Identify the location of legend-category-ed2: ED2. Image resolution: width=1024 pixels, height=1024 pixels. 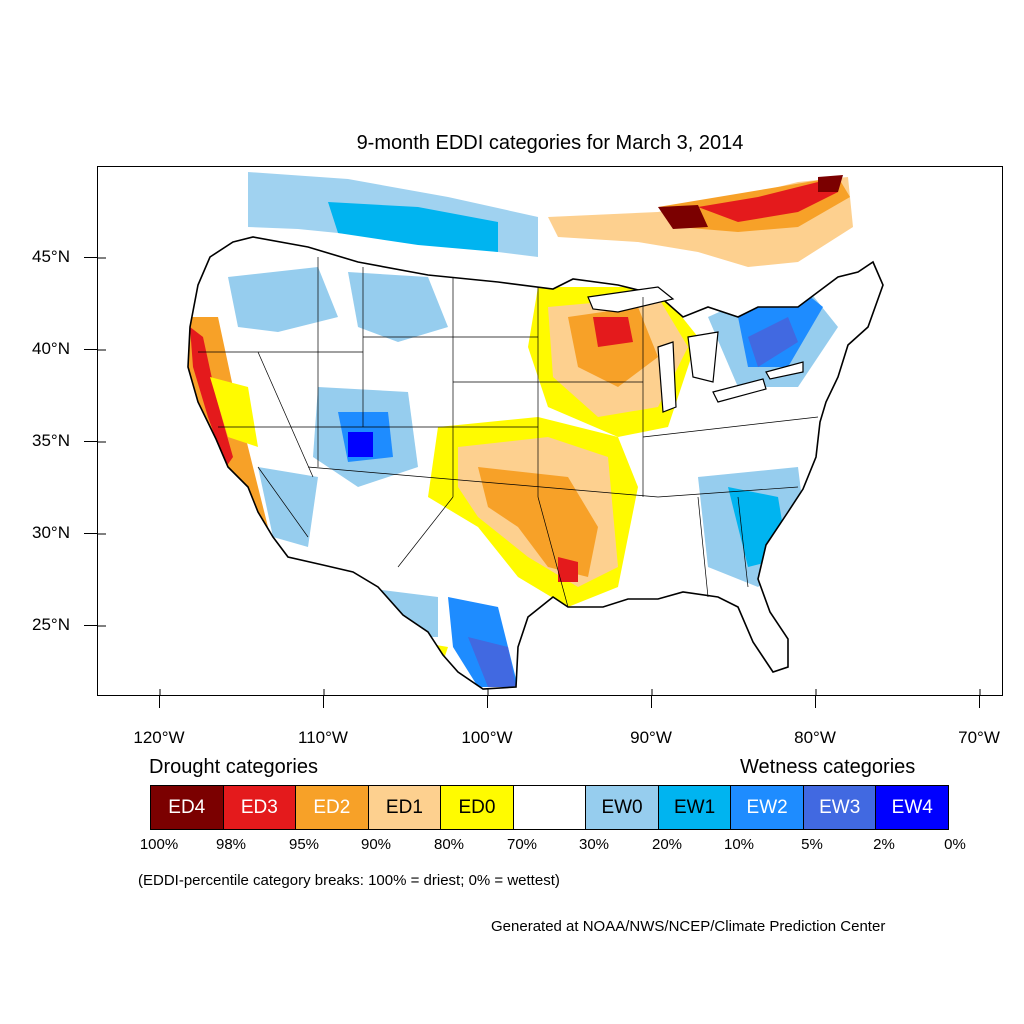
(332, 807).